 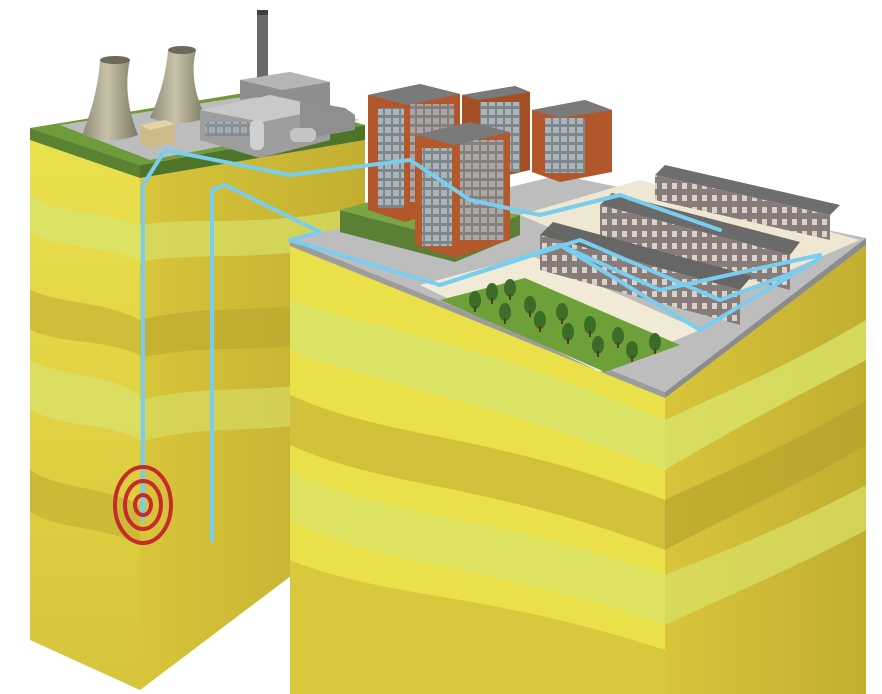 I want to click on injection-well-pipe, so click(x=218, y=362).